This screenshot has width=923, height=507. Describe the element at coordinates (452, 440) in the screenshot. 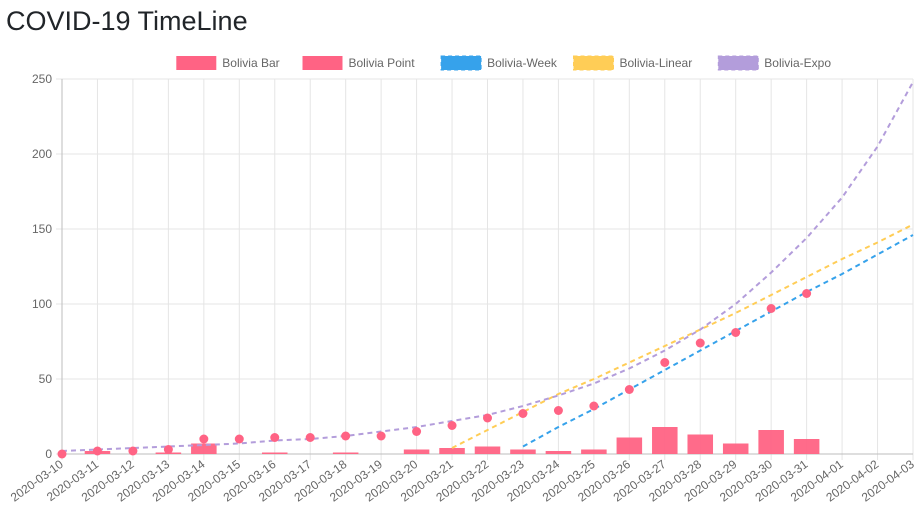

I see `bar-series` at that location.